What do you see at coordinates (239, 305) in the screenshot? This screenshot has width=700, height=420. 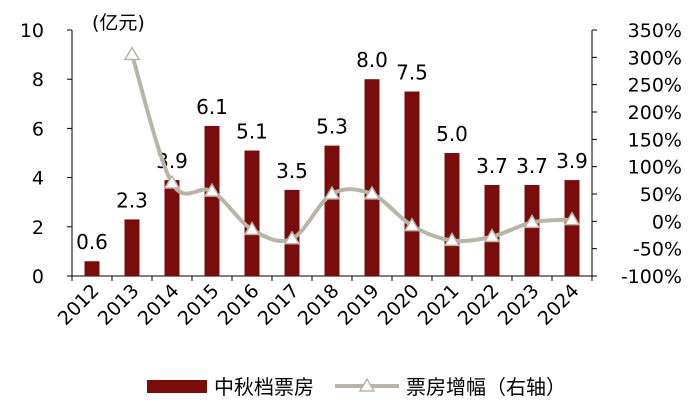 I see `x-tick-label: 2016` at bounding box center [239, 305].